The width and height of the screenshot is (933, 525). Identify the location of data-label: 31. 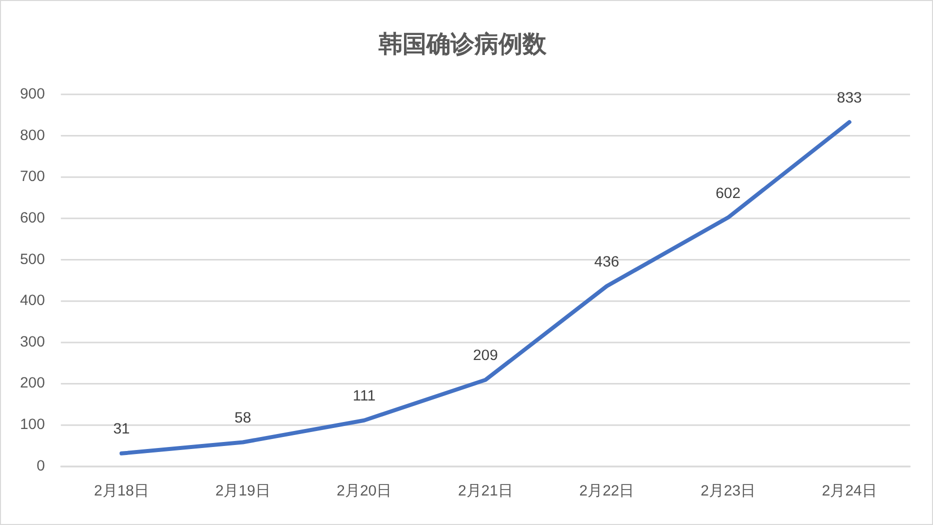
(121, 429).